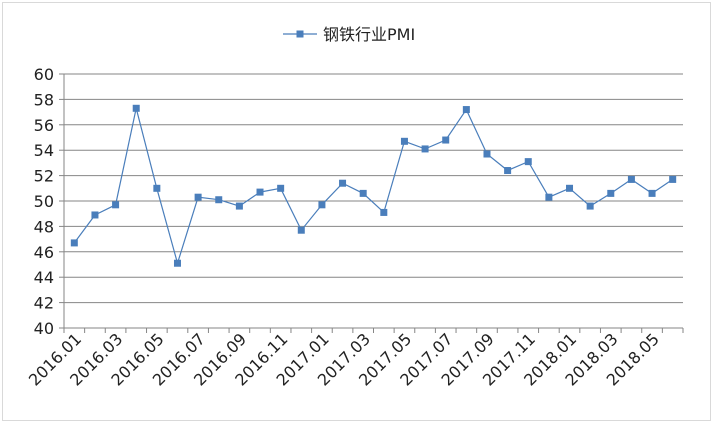  Describe the element at coordinates (44, 252) in the screenshot. I see `y-tick-label: 46` at that location.